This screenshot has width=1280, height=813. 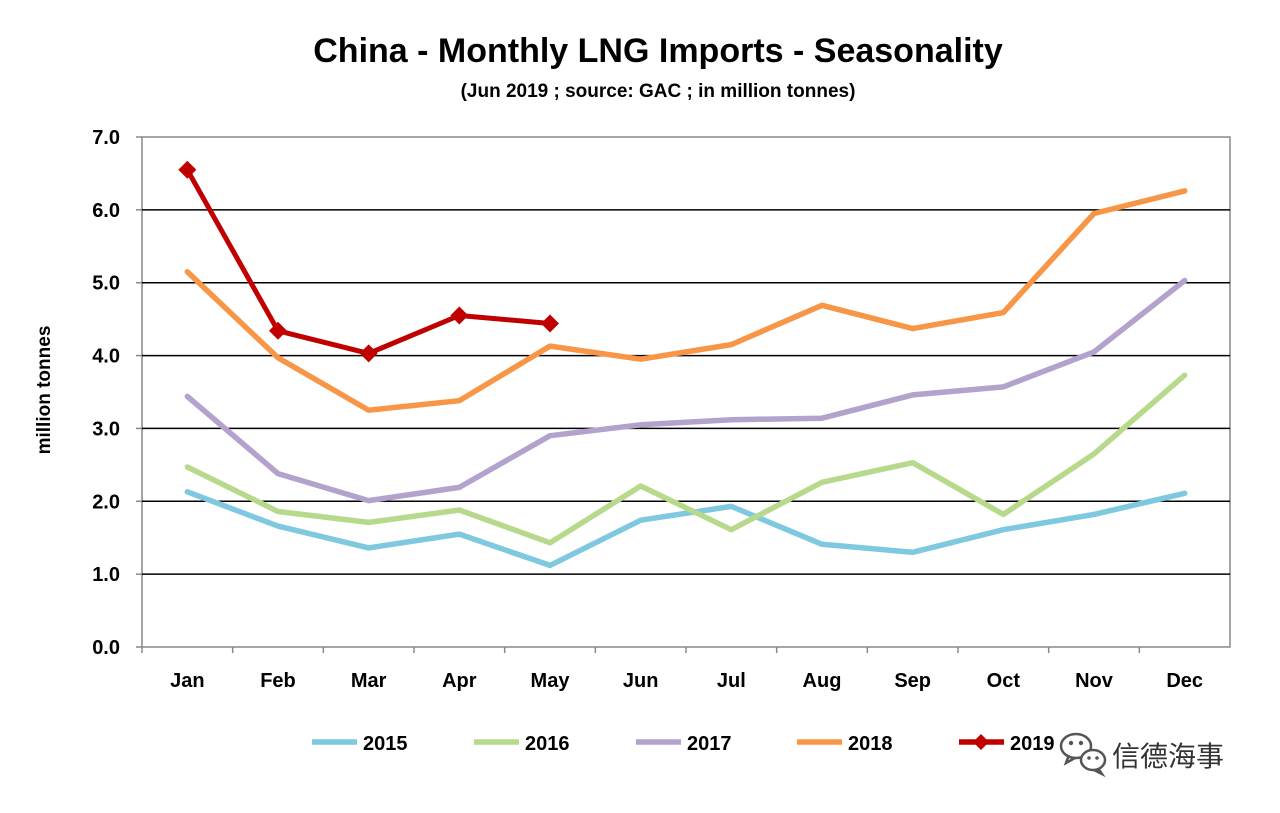 What do you see at coordinates (709, 744) in the screenshot?
I see `legend-label-2017: 2017` at bounding box center [709, 744].